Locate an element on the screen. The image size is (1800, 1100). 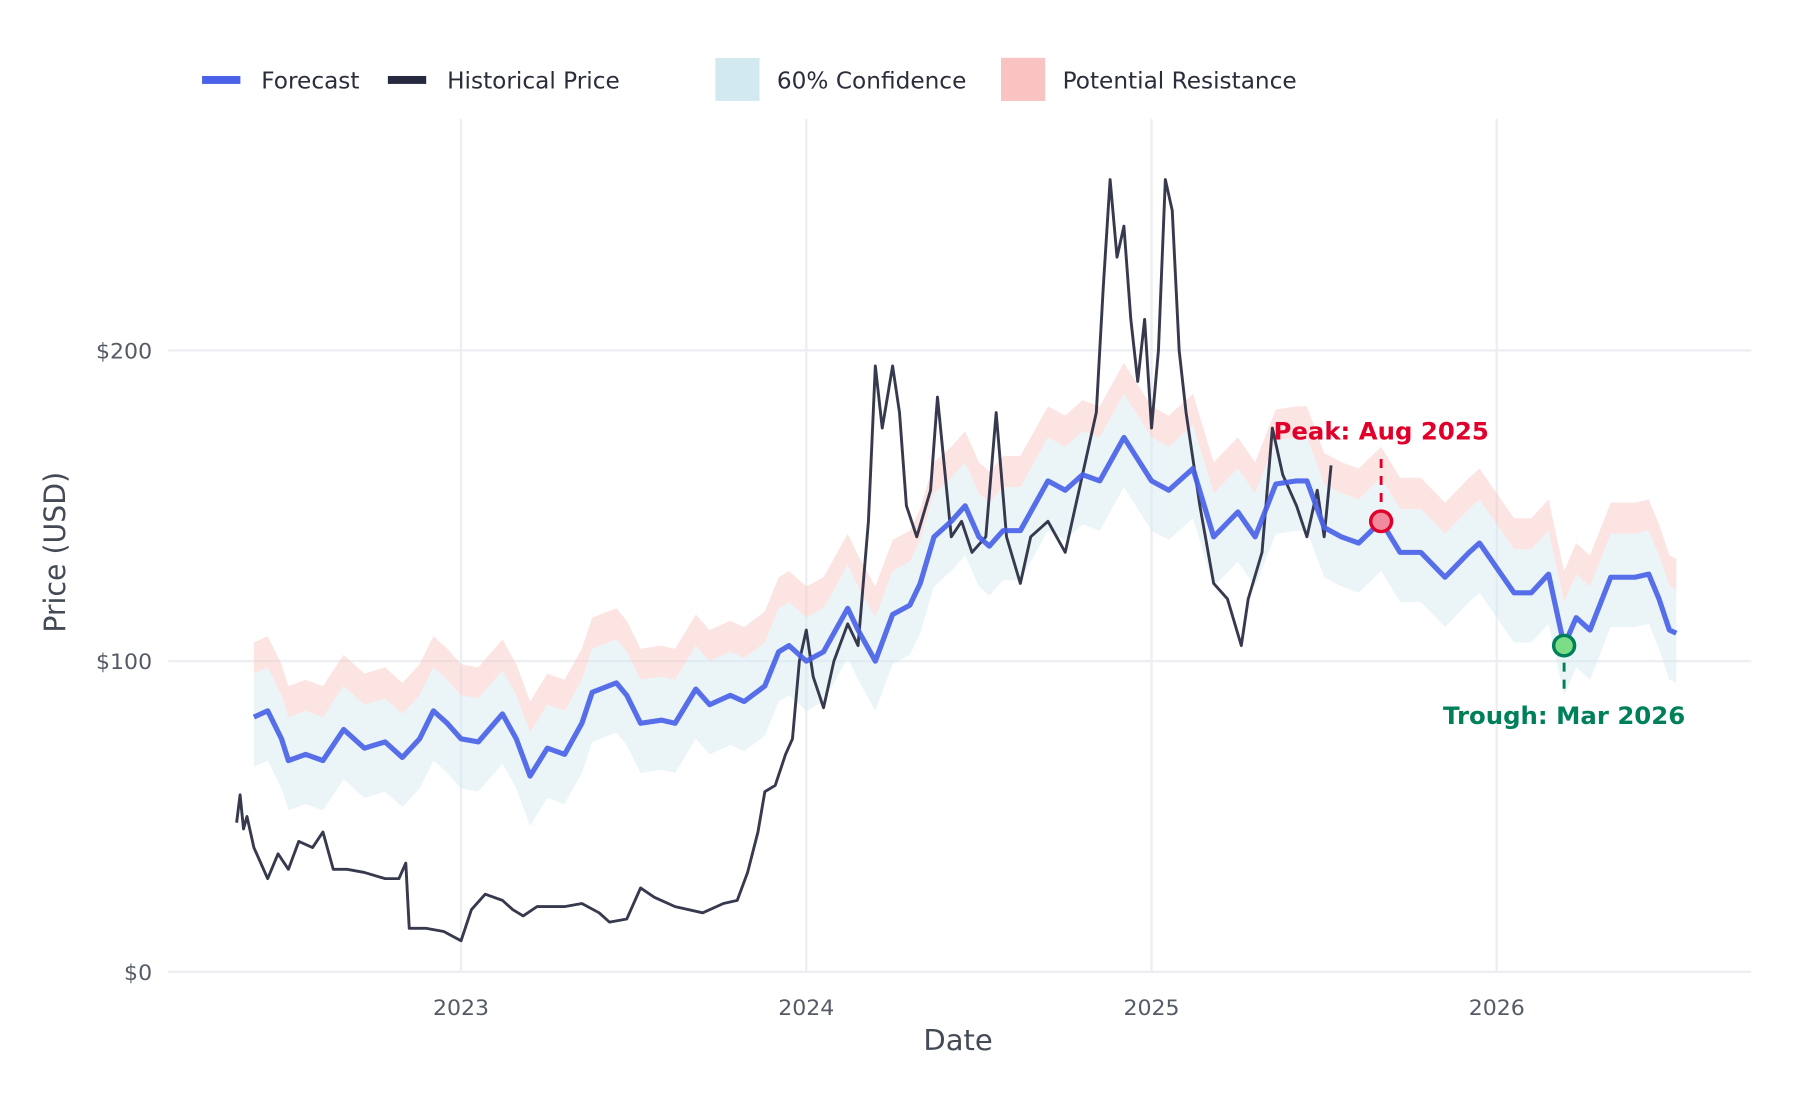
x-tick-label: 2026 is located at coordinates (1497, 1008).